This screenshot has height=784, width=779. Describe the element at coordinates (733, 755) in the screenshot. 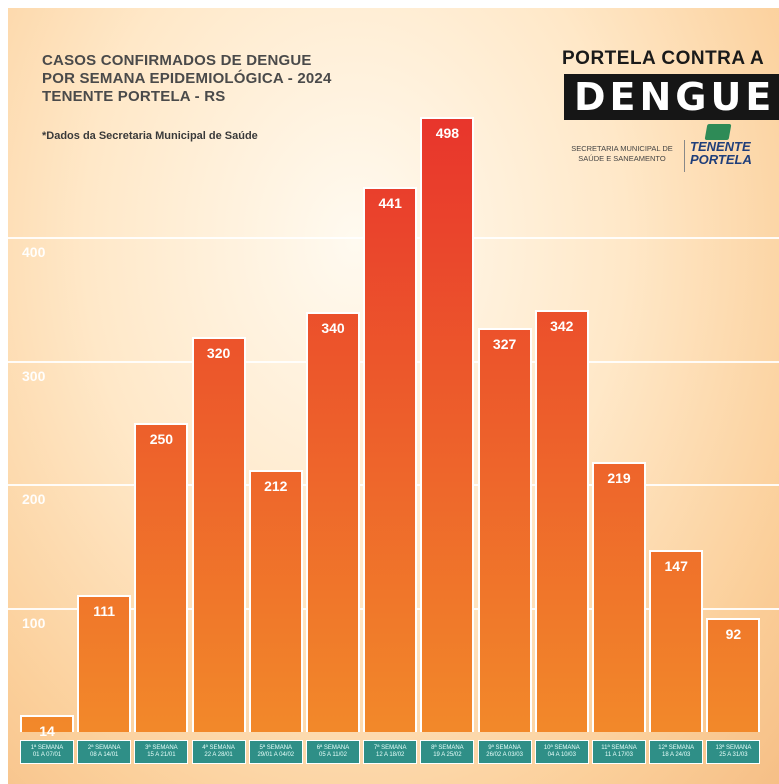

I see `week-dates: 25 A 31/03` at that location.